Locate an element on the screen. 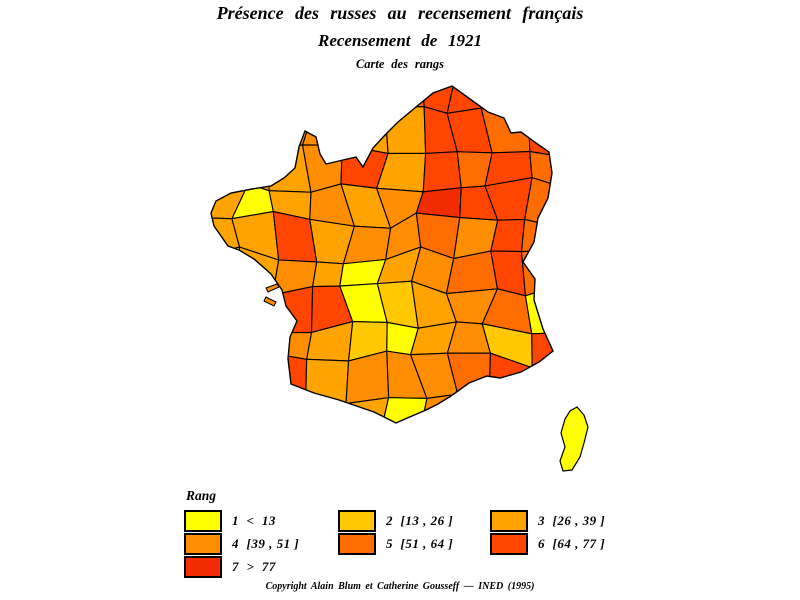 The height and width of the screenshot is (600, 800). legend-label: 5 [51 , 64 ] is located at coordinates (420, 543).